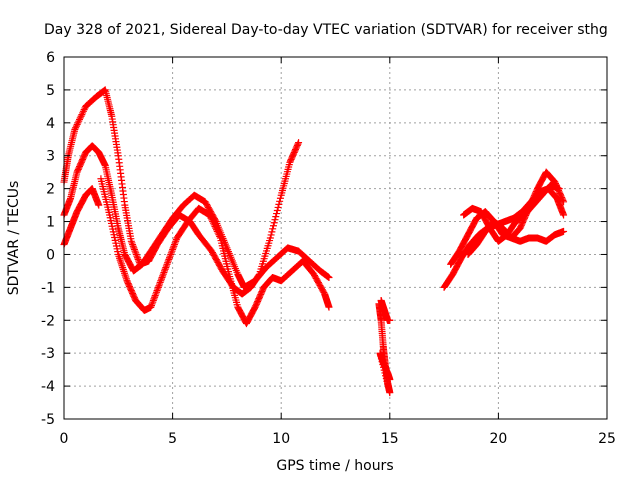  I want to click on y-tick-label: 5, so click(50, 91).